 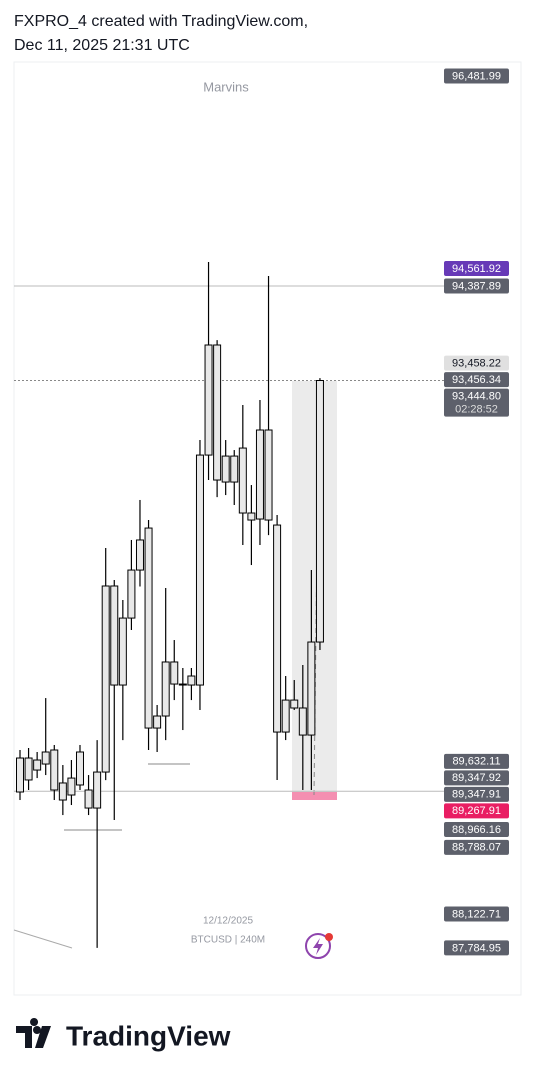 I want to click on price-label: 93,458.22, so click(x=476, y=364).